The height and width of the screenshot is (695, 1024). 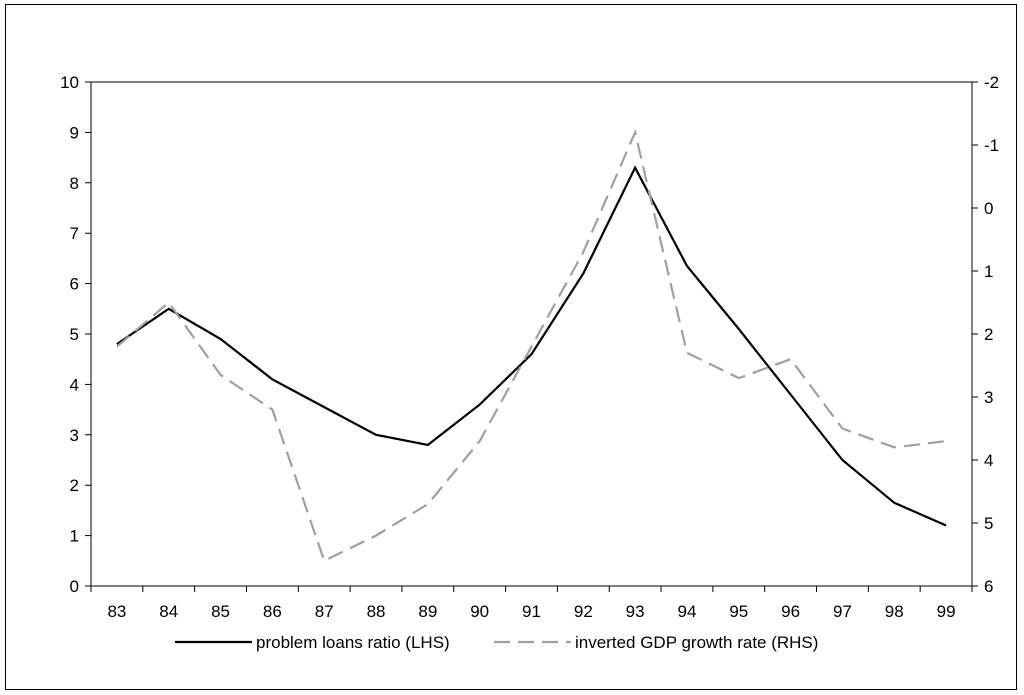 I want to click on right-tick-label: -1, so click(x=991, y=145).